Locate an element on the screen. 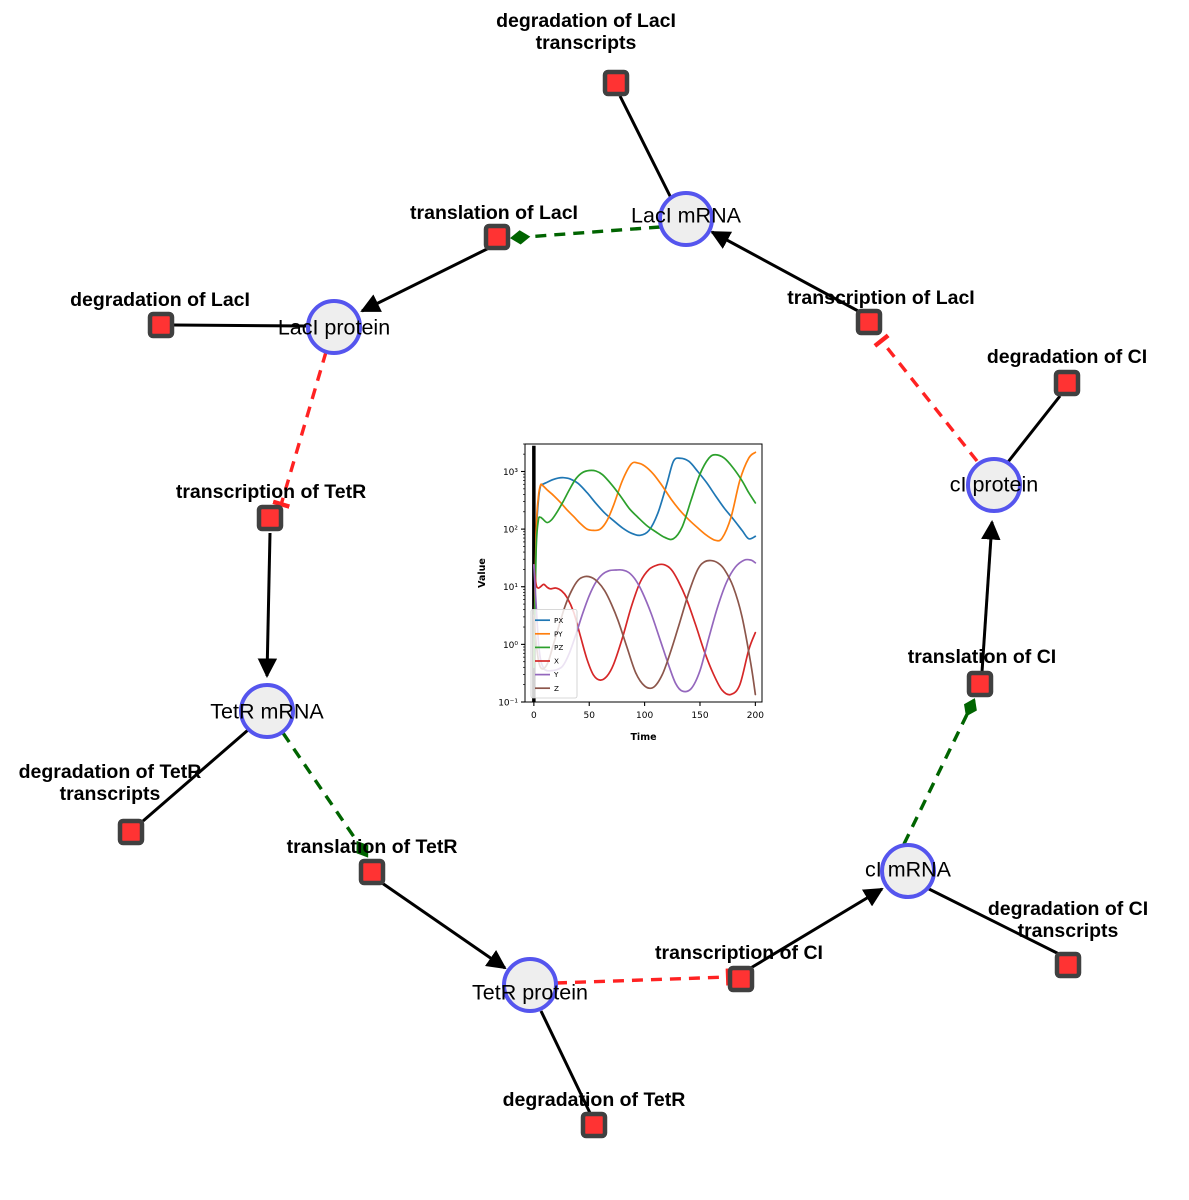  edge-translation-tetr-to-protein is located at coordinates (444, 925).